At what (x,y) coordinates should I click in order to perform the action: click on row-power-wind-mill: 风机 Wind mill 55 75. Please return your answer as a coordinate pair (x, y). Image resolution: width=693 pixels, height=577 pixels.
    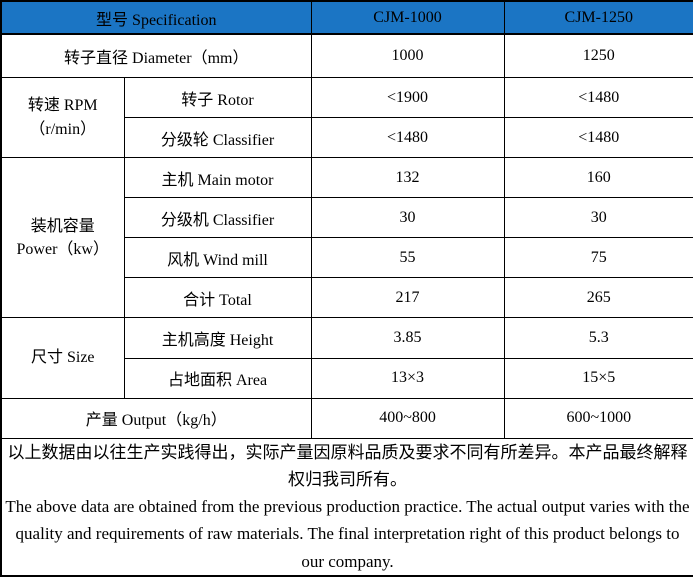
    Looking at the image, I should click on (347, 258).